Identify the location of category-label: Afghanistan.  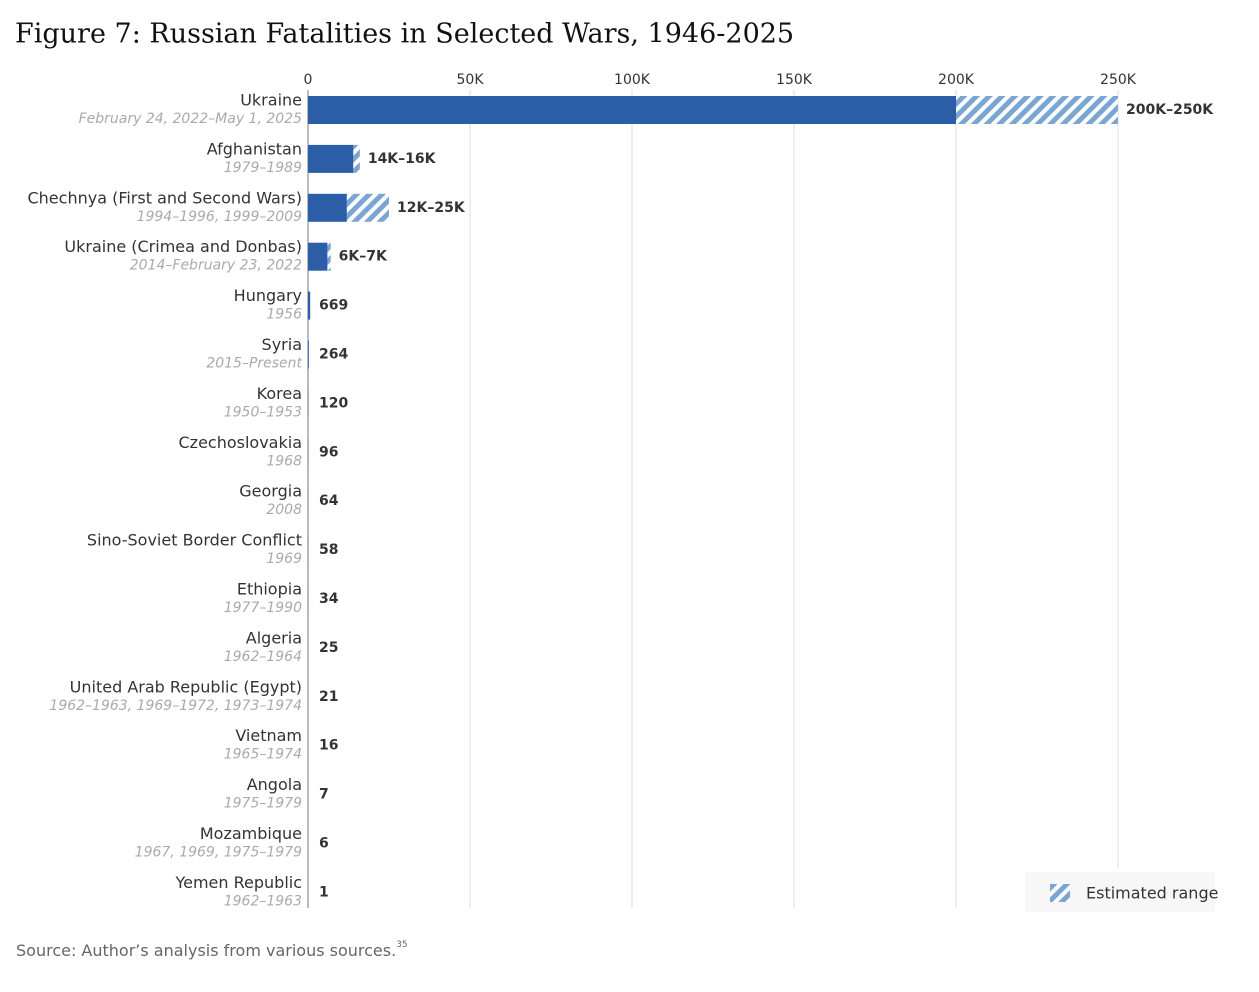
(254, 148).